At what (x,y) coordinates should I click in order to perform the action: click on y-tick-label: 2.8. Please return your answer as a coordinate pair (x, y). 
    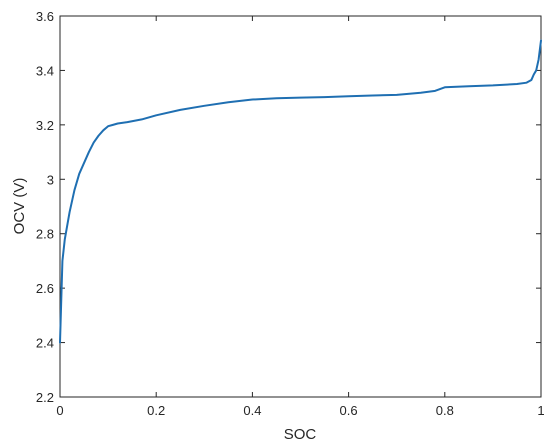
    Looking at the image, I should click on (45, 234).